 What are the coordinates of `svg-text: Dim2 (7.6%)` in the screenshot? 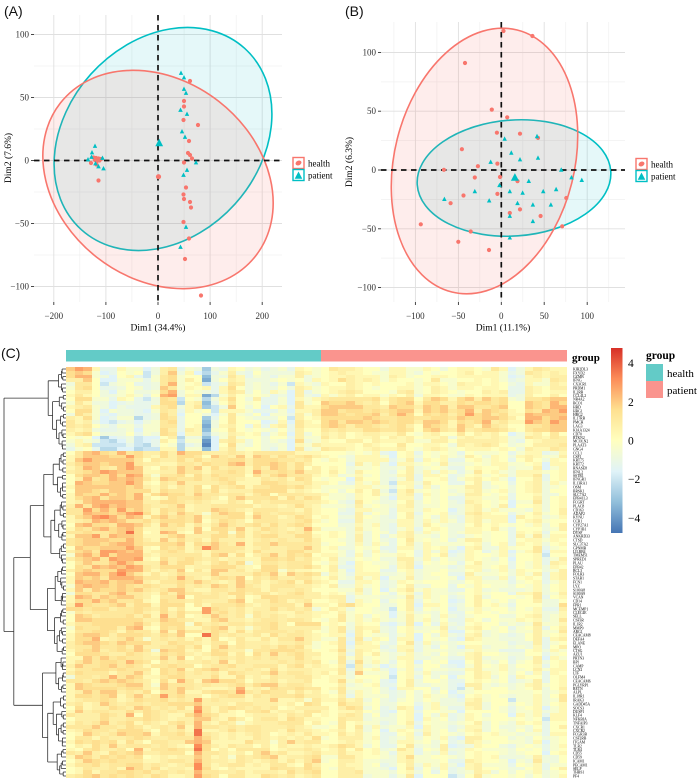 It's located at (8, 158).